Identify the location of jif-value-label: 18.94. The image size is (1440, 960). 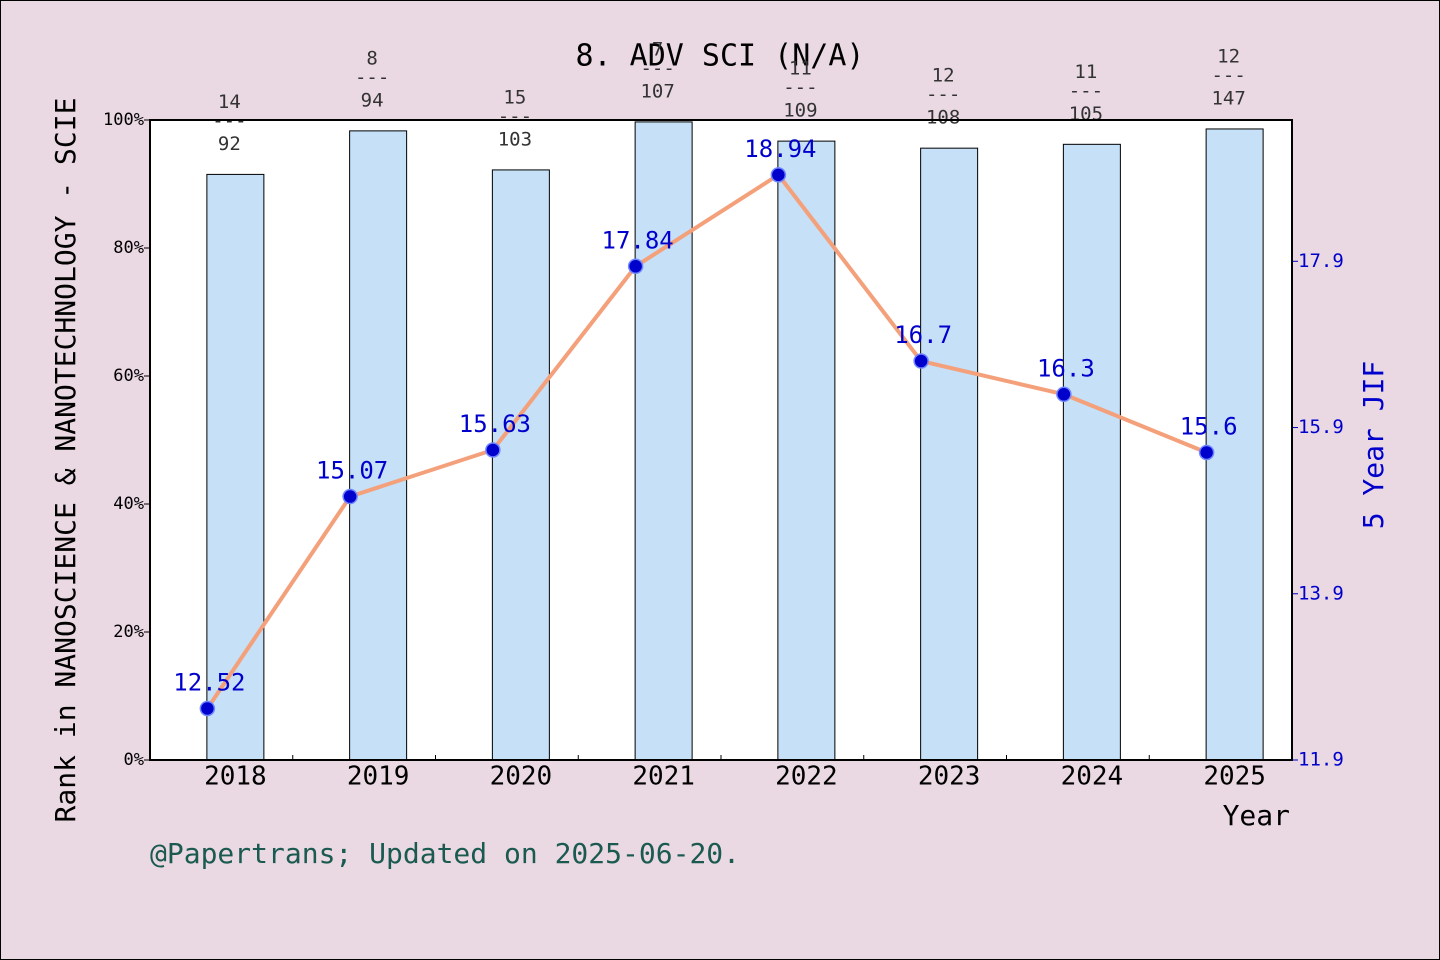
(780, 149).